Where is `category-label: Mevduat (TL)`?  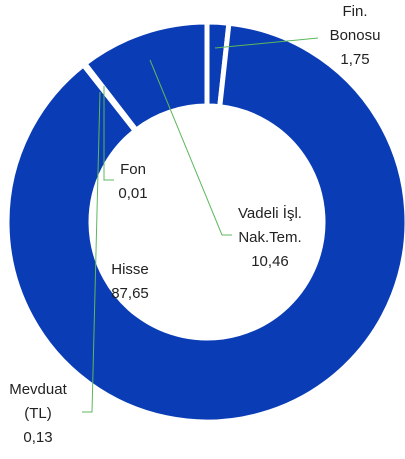
category-label: Mevduat (TL) is located at coordinates (38, 401).